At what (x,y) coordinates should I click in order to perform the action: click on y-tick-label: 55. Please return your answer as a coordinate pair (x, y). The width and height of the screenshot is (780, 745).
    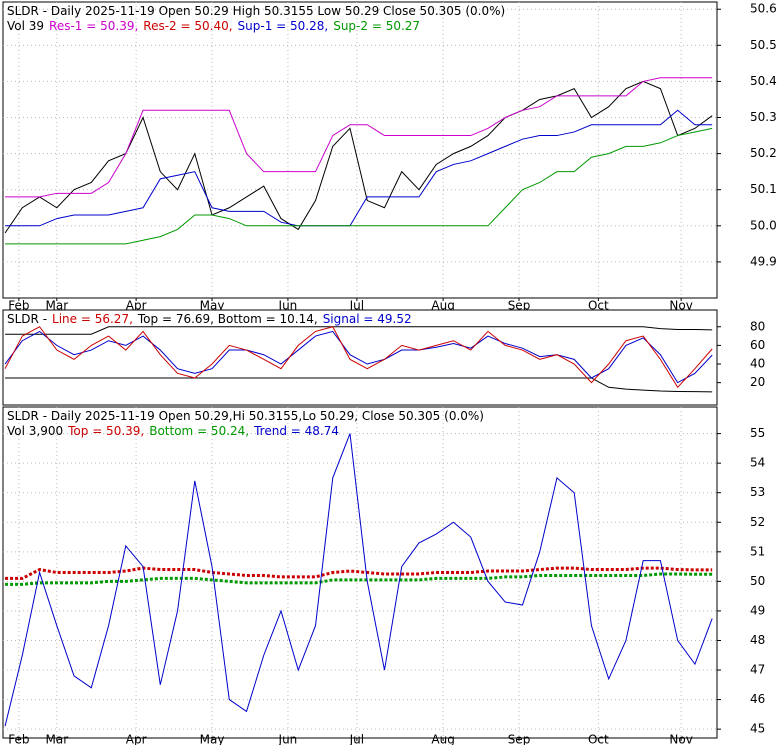
    Looking at the image, I should click on (757, 433).